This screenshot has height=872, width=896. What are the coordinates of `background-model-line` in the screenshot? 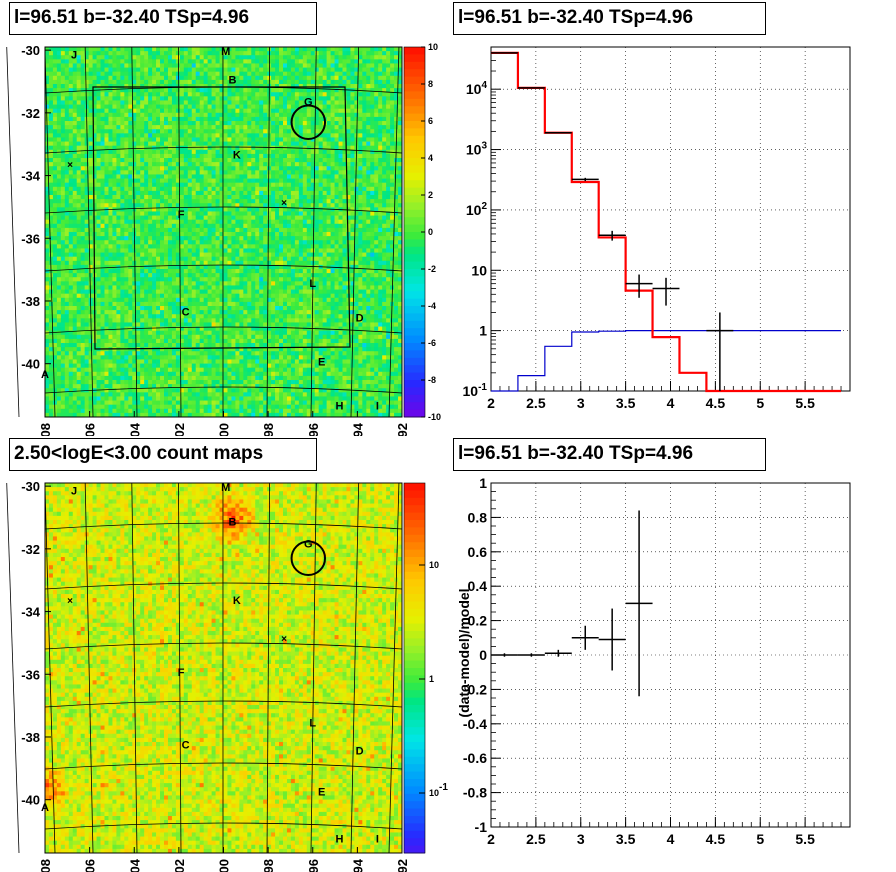 It's located at (666, 361).